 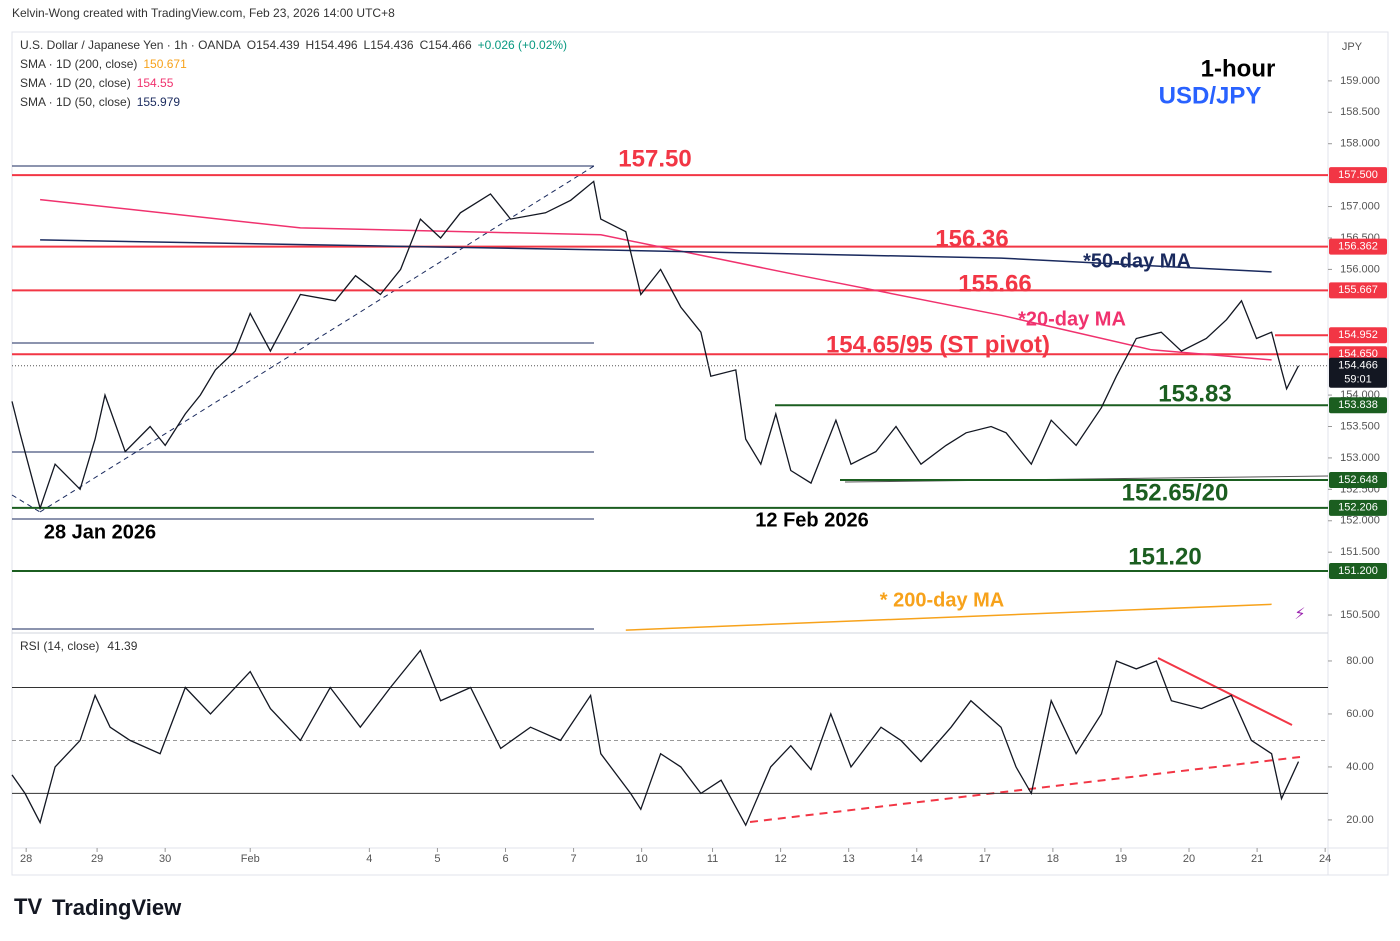 What do you see at coordinates (1360, 269) in the screenshot?
I see `y-tick-label: 156.000` at bounding box center [1360, 269].